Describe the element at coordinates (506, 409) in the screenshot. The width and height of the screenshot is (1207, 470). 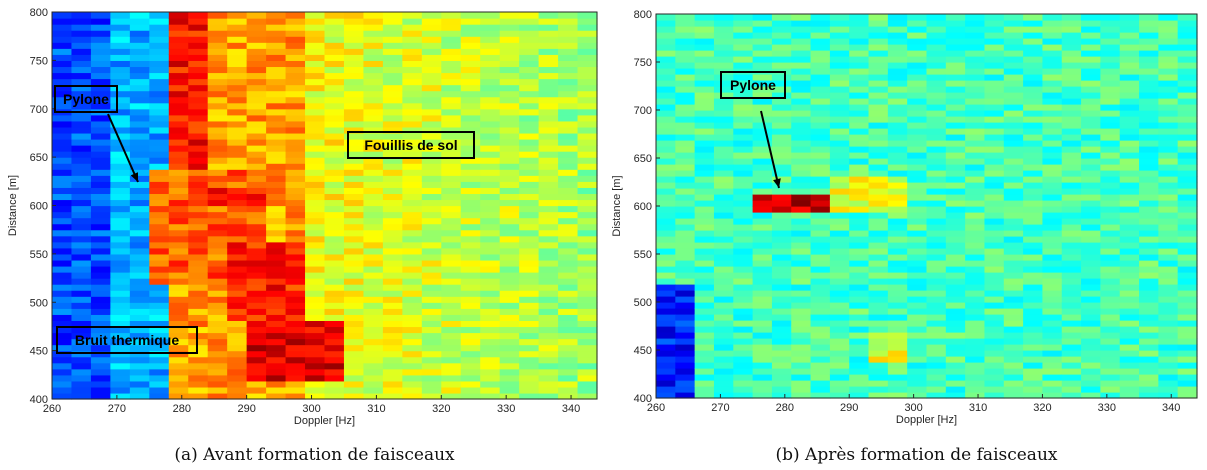
I see `x-tick-label: 330` at that location.